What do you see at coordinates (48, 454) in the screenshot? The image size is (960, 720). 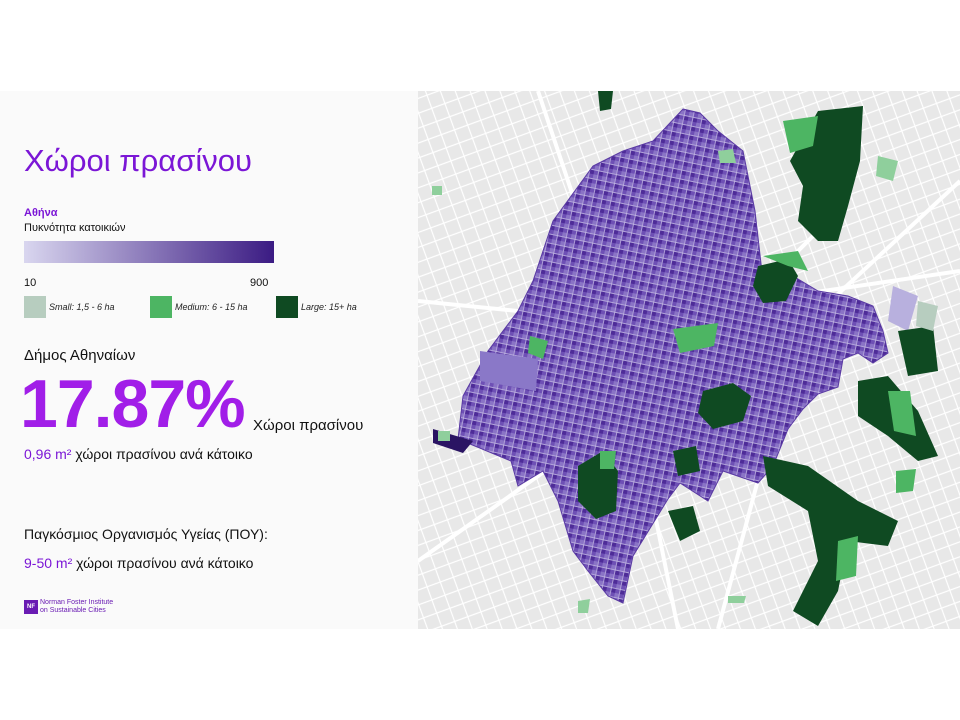 I see `per-resident-value: 0,96 m²` at bounding box center [48, 454].